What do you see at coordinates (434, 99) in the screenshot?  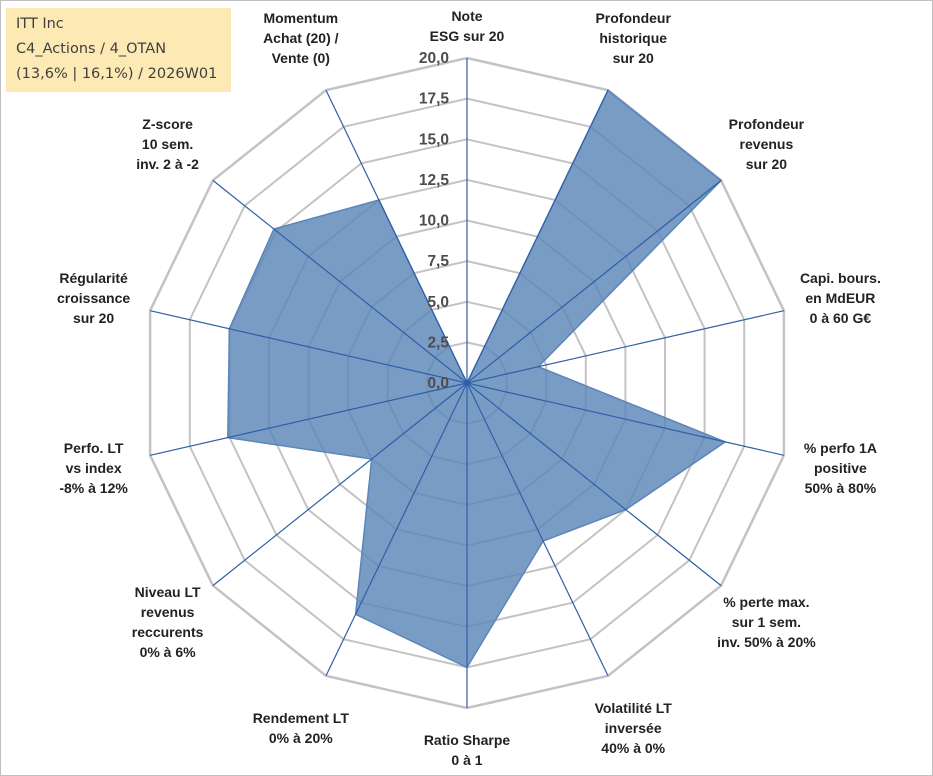 I see `tick-label: 17,5` at bounding box center [434, 99].